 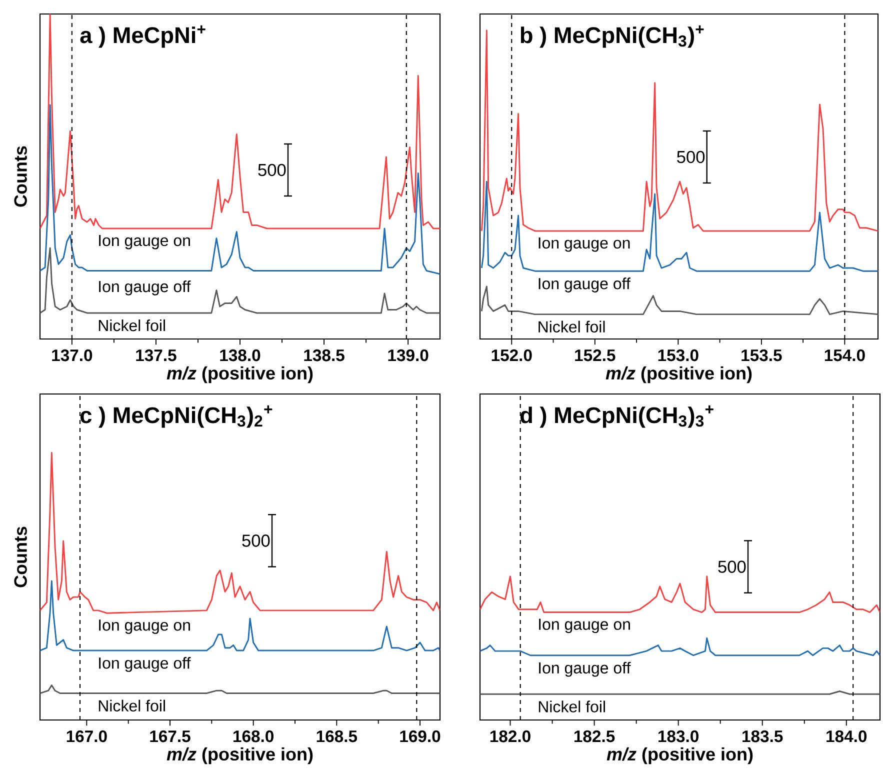 What do you see at coordinates (72, 355) in the screenshot?
I see `x-tick-label: 137.0` at bounding box center [72, 355].